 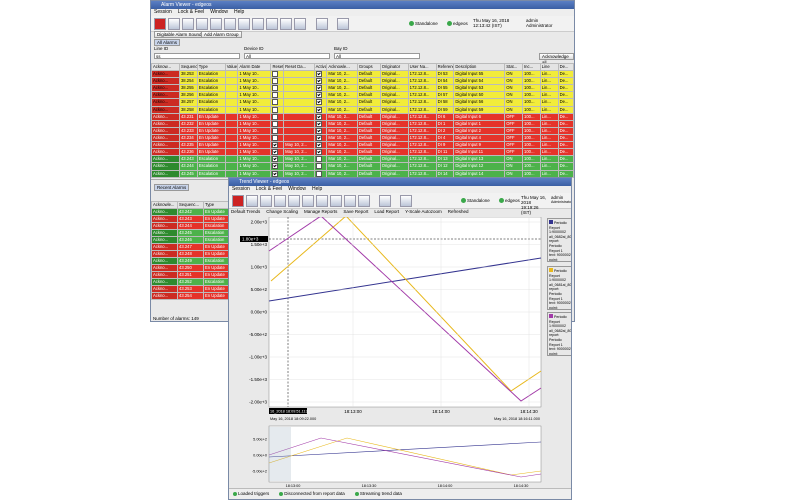 What do you see at coordinates (277, 67) in the screenshot?
I see `column-header: Reset` at bounding box center [277, 67].